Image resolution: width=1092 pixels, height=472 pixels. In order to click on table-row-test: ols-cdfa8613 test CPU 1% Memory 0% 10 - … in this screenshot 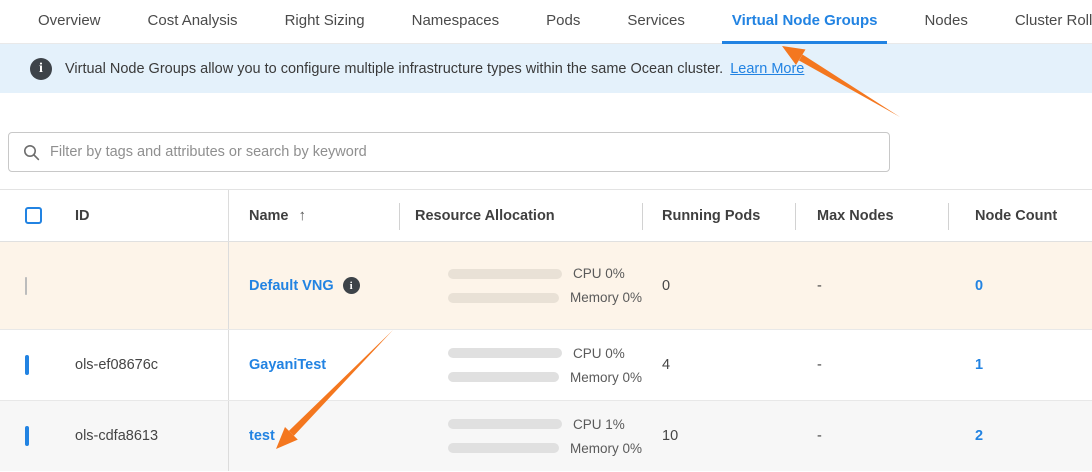, I will do `click(546, 436)`.